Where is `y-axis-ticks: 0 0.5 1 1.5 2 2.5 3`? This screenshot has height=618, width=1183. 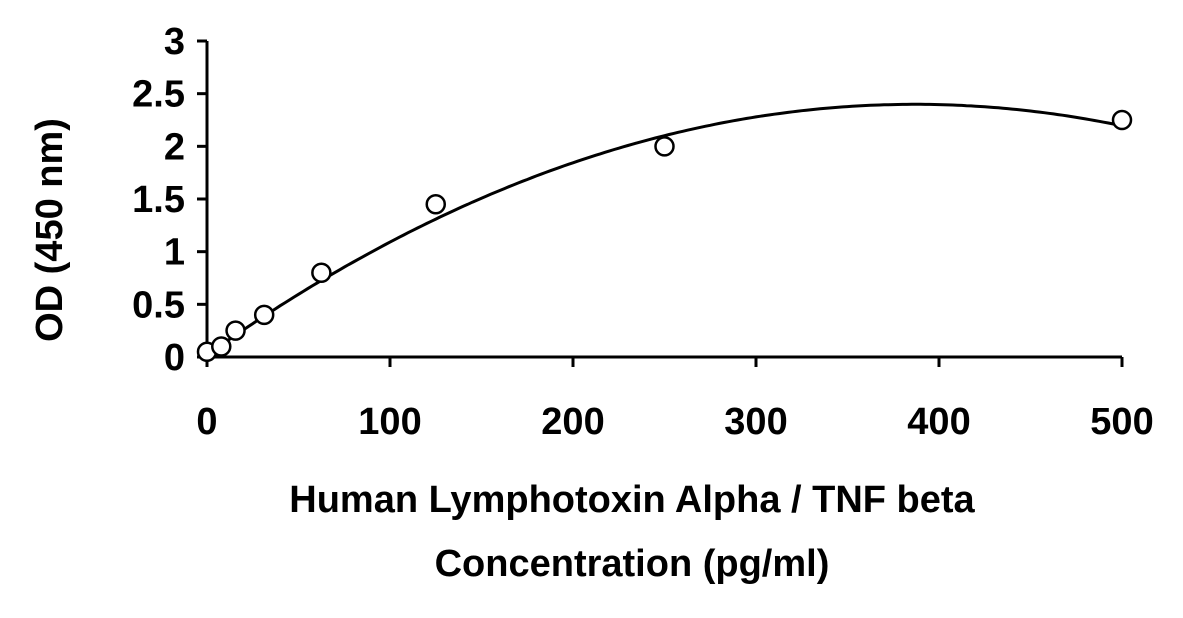 y-axis-ticks: 0 0.5 1 1.5 2 2.5 3 is located at coordinates (169, 200).